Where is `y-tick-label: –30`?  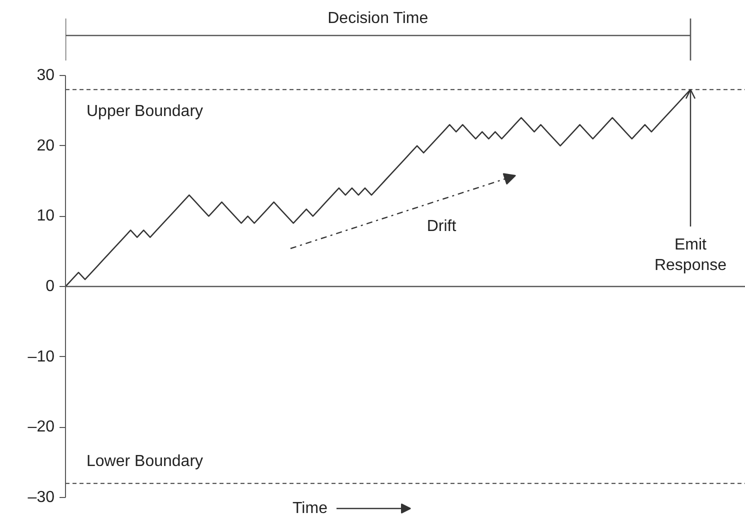
y-tick-label: –30 is located at coordinates (41, 497).